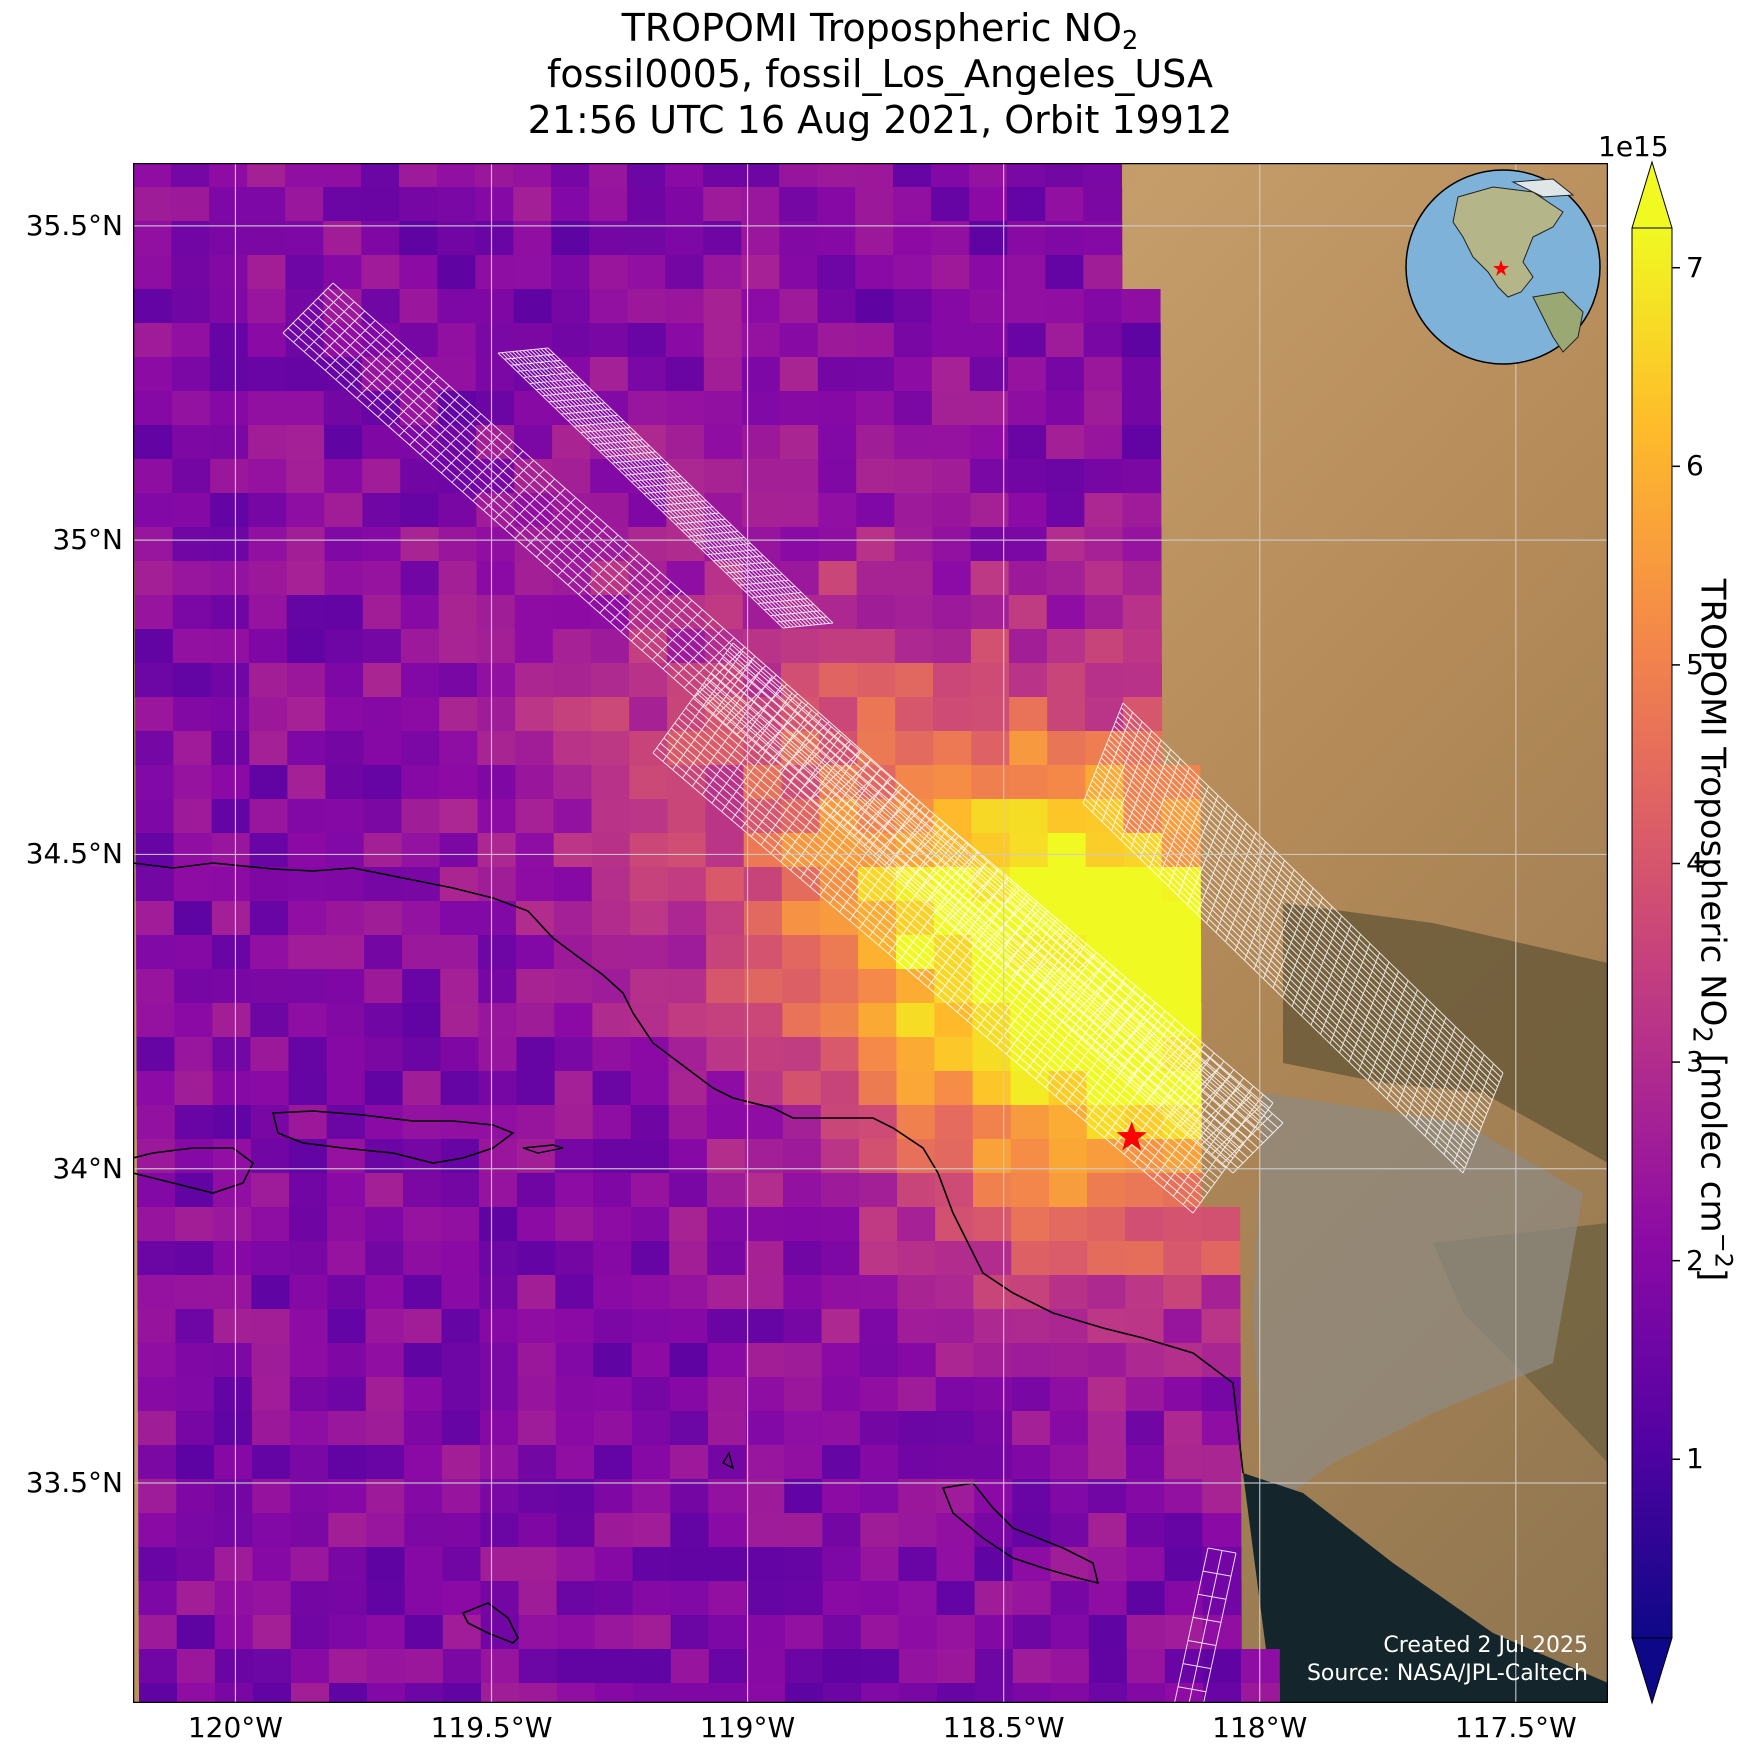 This screenshot has height=1752, width=1760. What do you see at coordinates (1515, 1727) in the screenshot?
I see `lon-tick-label: 117.5°W` at bounding box center [1515, 1727].